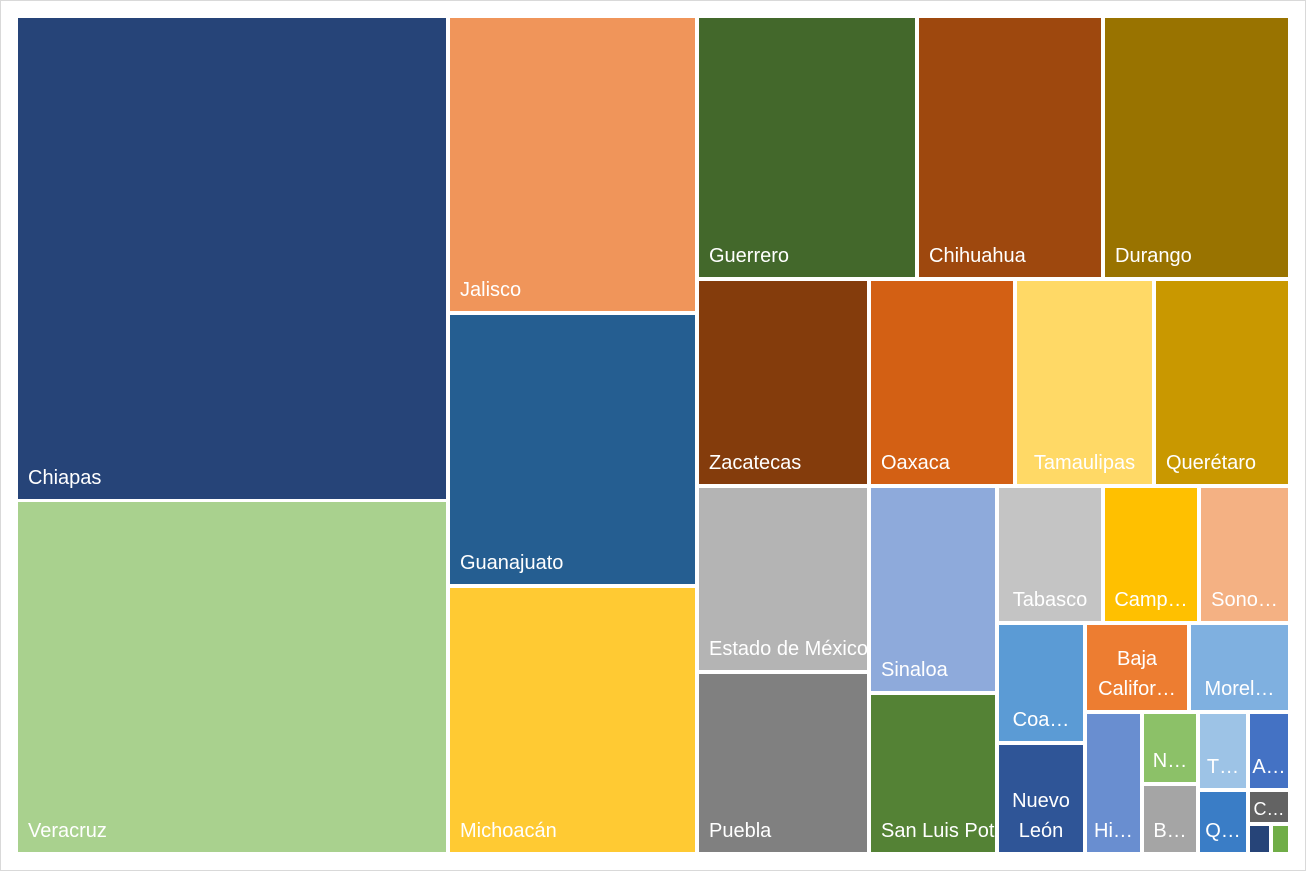 This screenshot has height=871, width=1306. What do you see at coordinates (1084, 382) in the screenshot?
I see `treemap-tile: Tamaulipas` at bounding box center [1084, 382].